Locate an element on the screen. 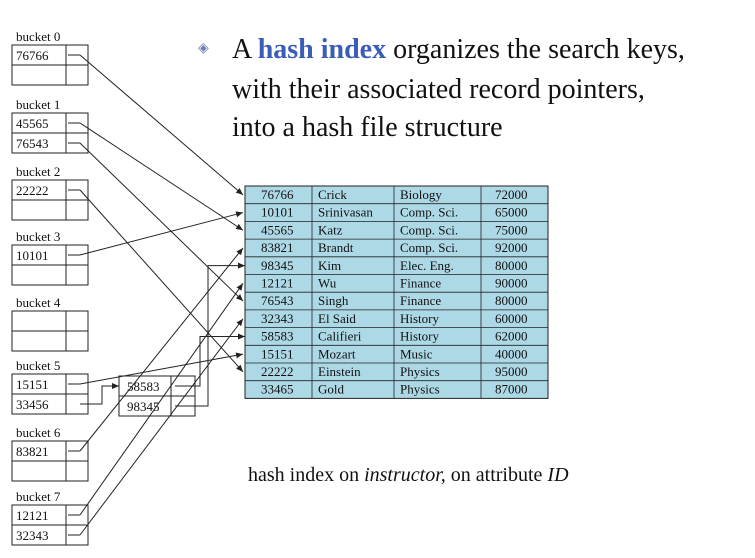  table-cell-salary: 92000 is located at coordinates (511, 247).